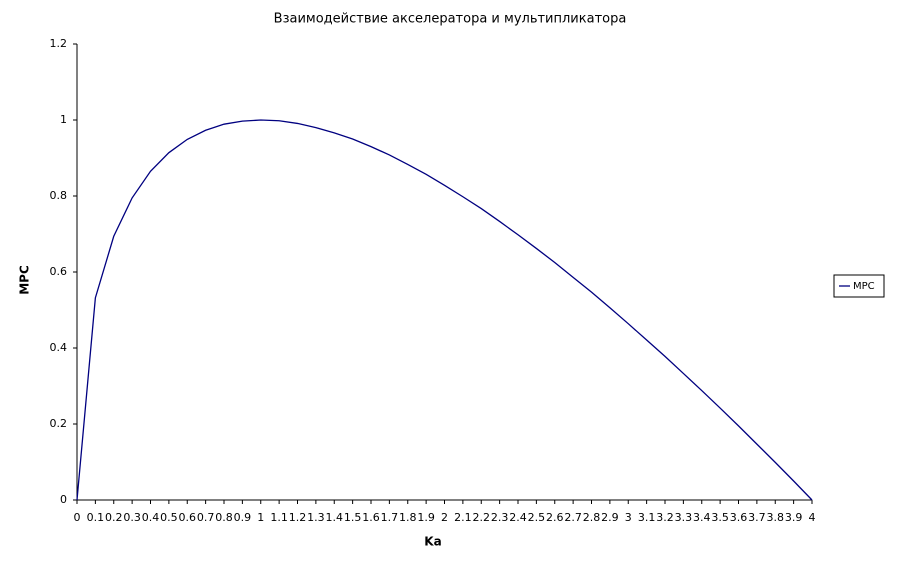 This screenshot has width=903, height=572. I want to click on x-tick-label: 3.1, so click(647, 517).